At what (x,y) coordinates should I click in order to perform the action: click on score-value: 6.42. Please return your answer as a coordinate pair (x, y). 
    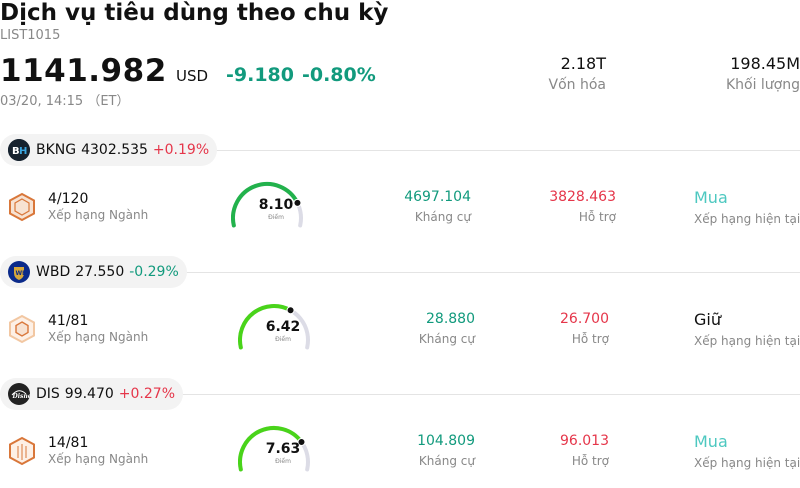
    Looking at the image, I should click on (283, 327).